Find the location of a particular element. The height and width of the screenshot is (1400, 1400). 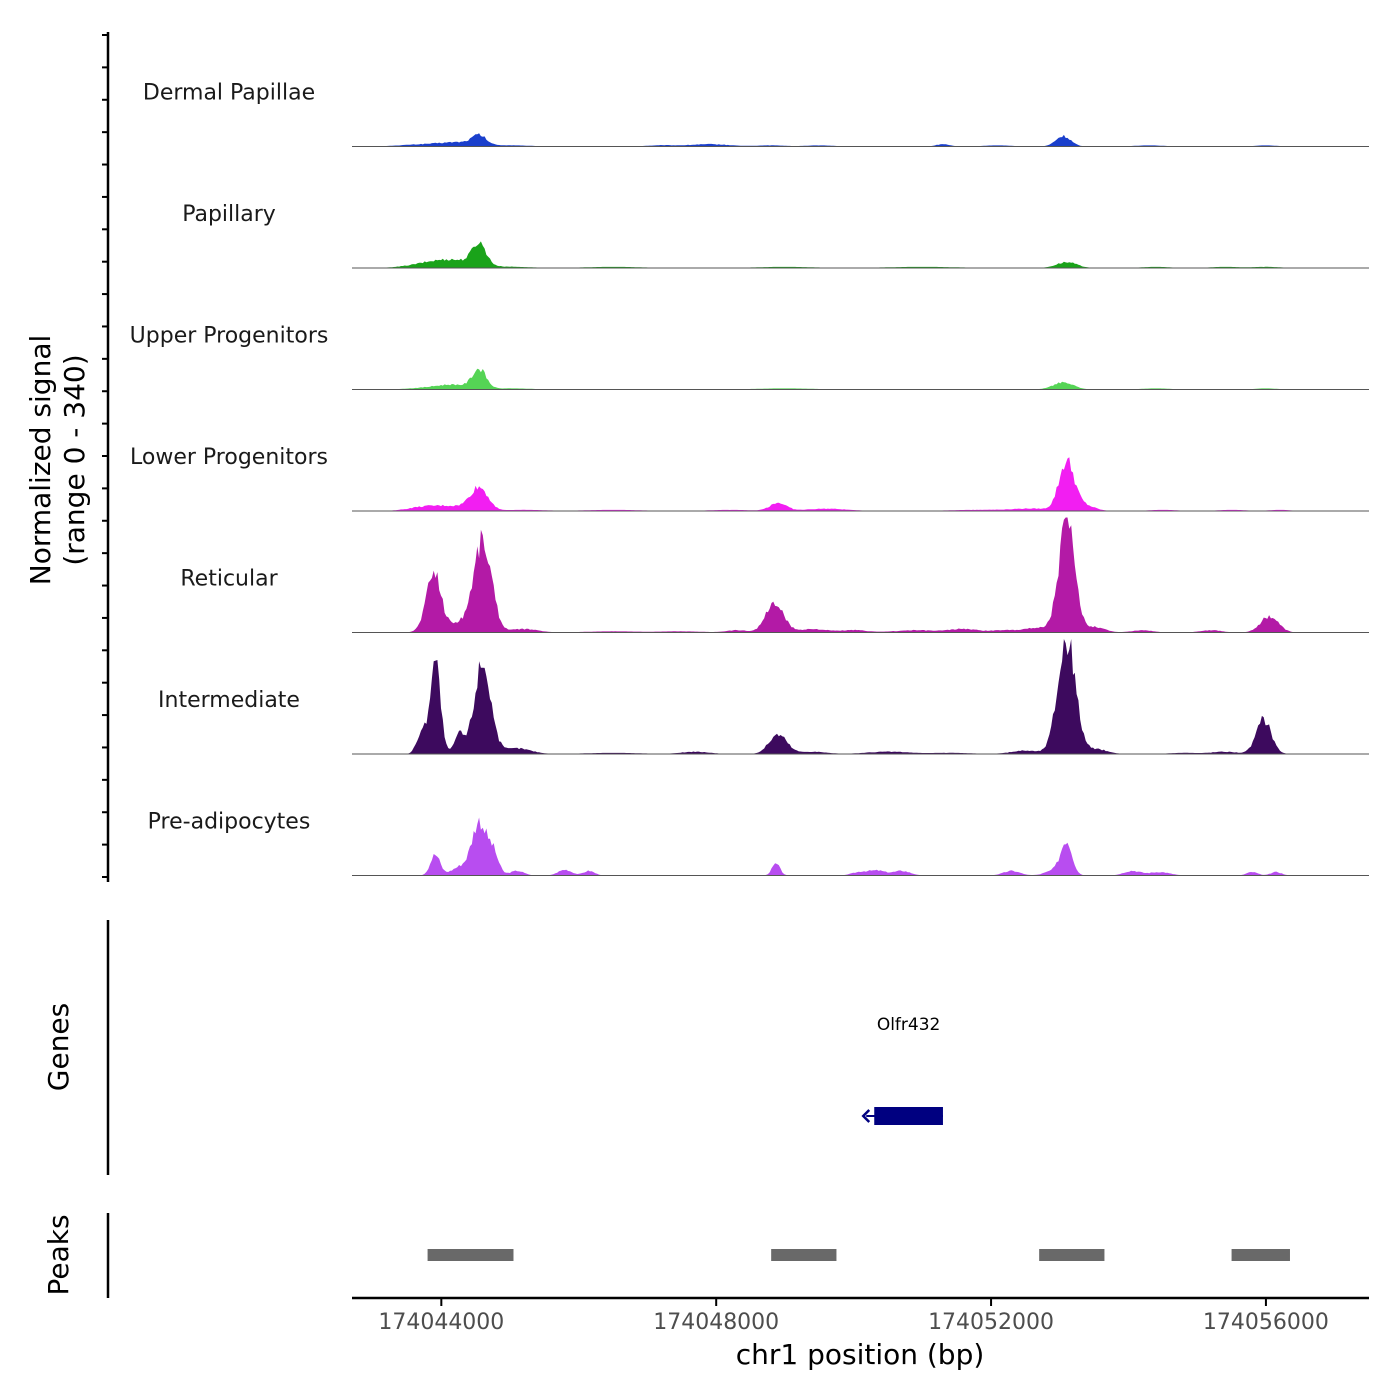

x-tick-label: 174052000 is located at coordinates (991, 1322).